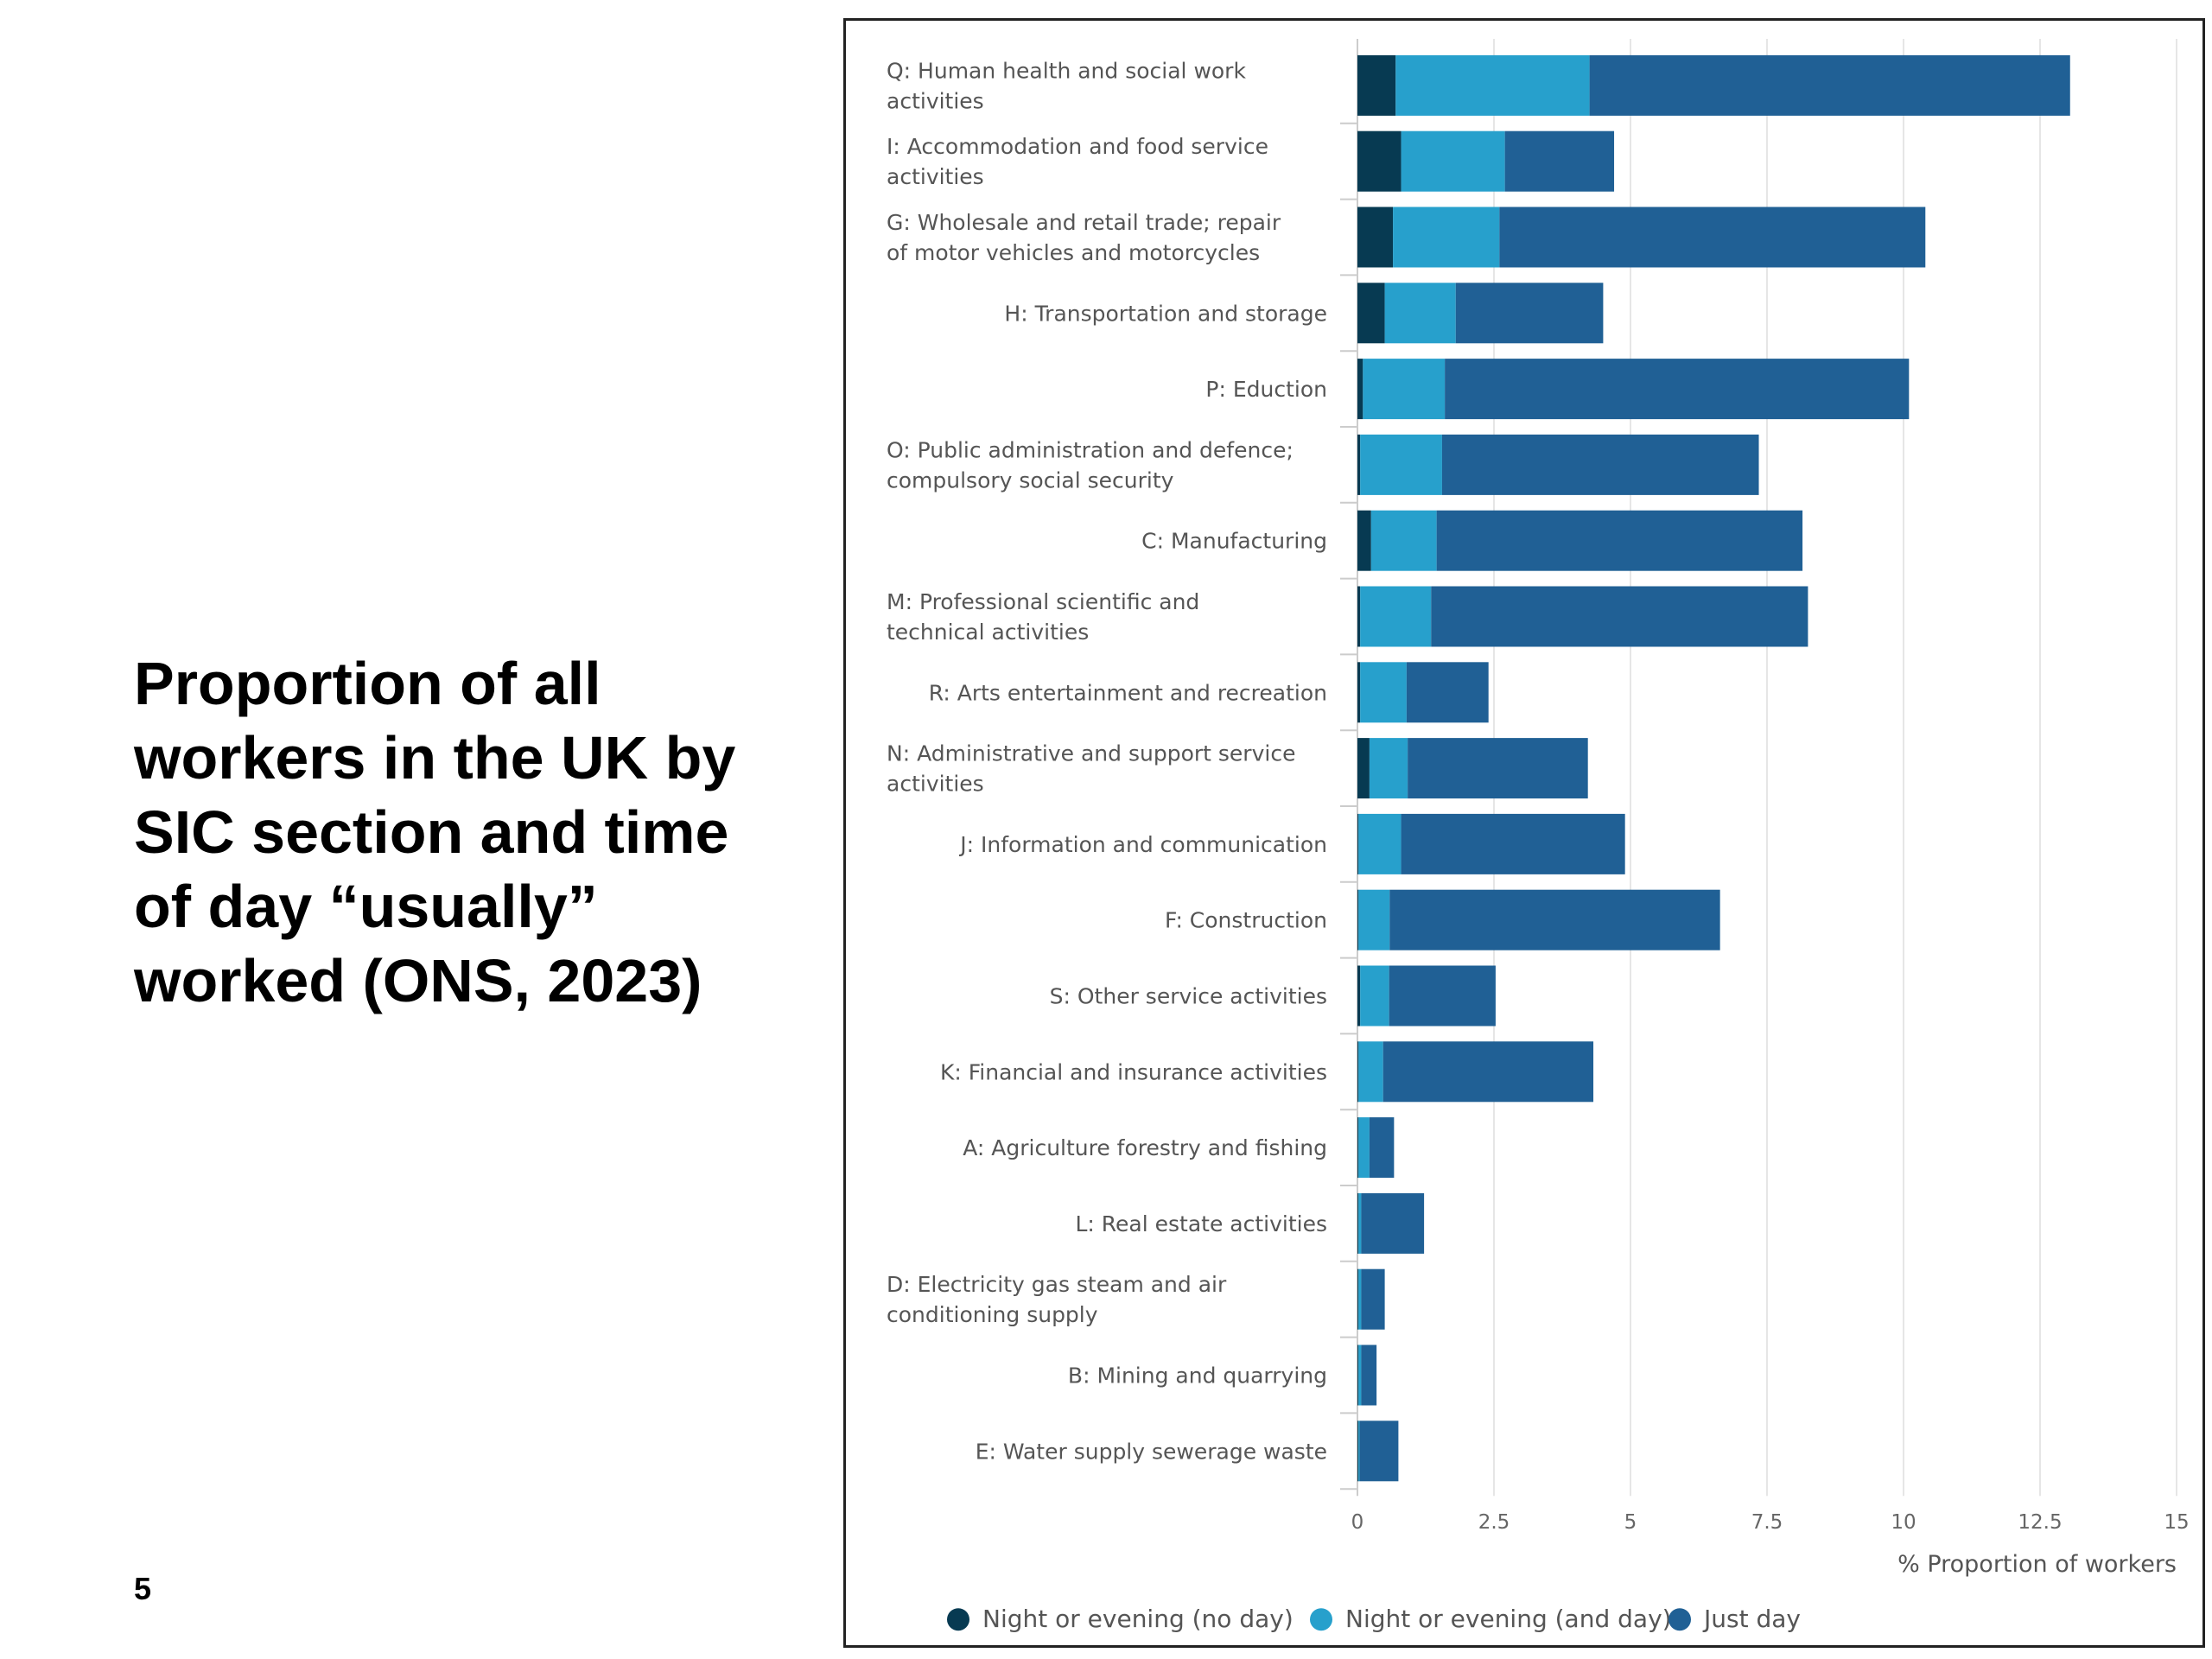  Describe the element at coordinates (1266, 389) in the screenshot. I see `category-label: P: Eduction` at that location.